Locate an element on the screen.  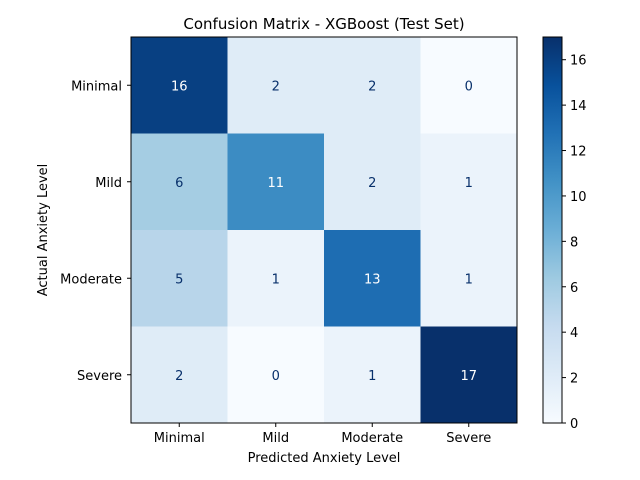
colorbar-tick-label: 14 is located at coordinates (578, 106).